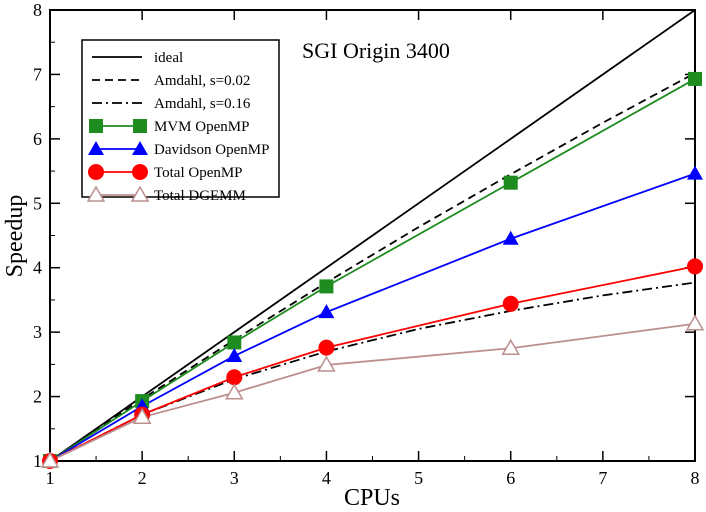 This screenshot has width=706, height=512. What do you see at coordinates (15, 236) in the screenshot?
I see `y-axis-title: Speedup` at bounding box center [15, 236].